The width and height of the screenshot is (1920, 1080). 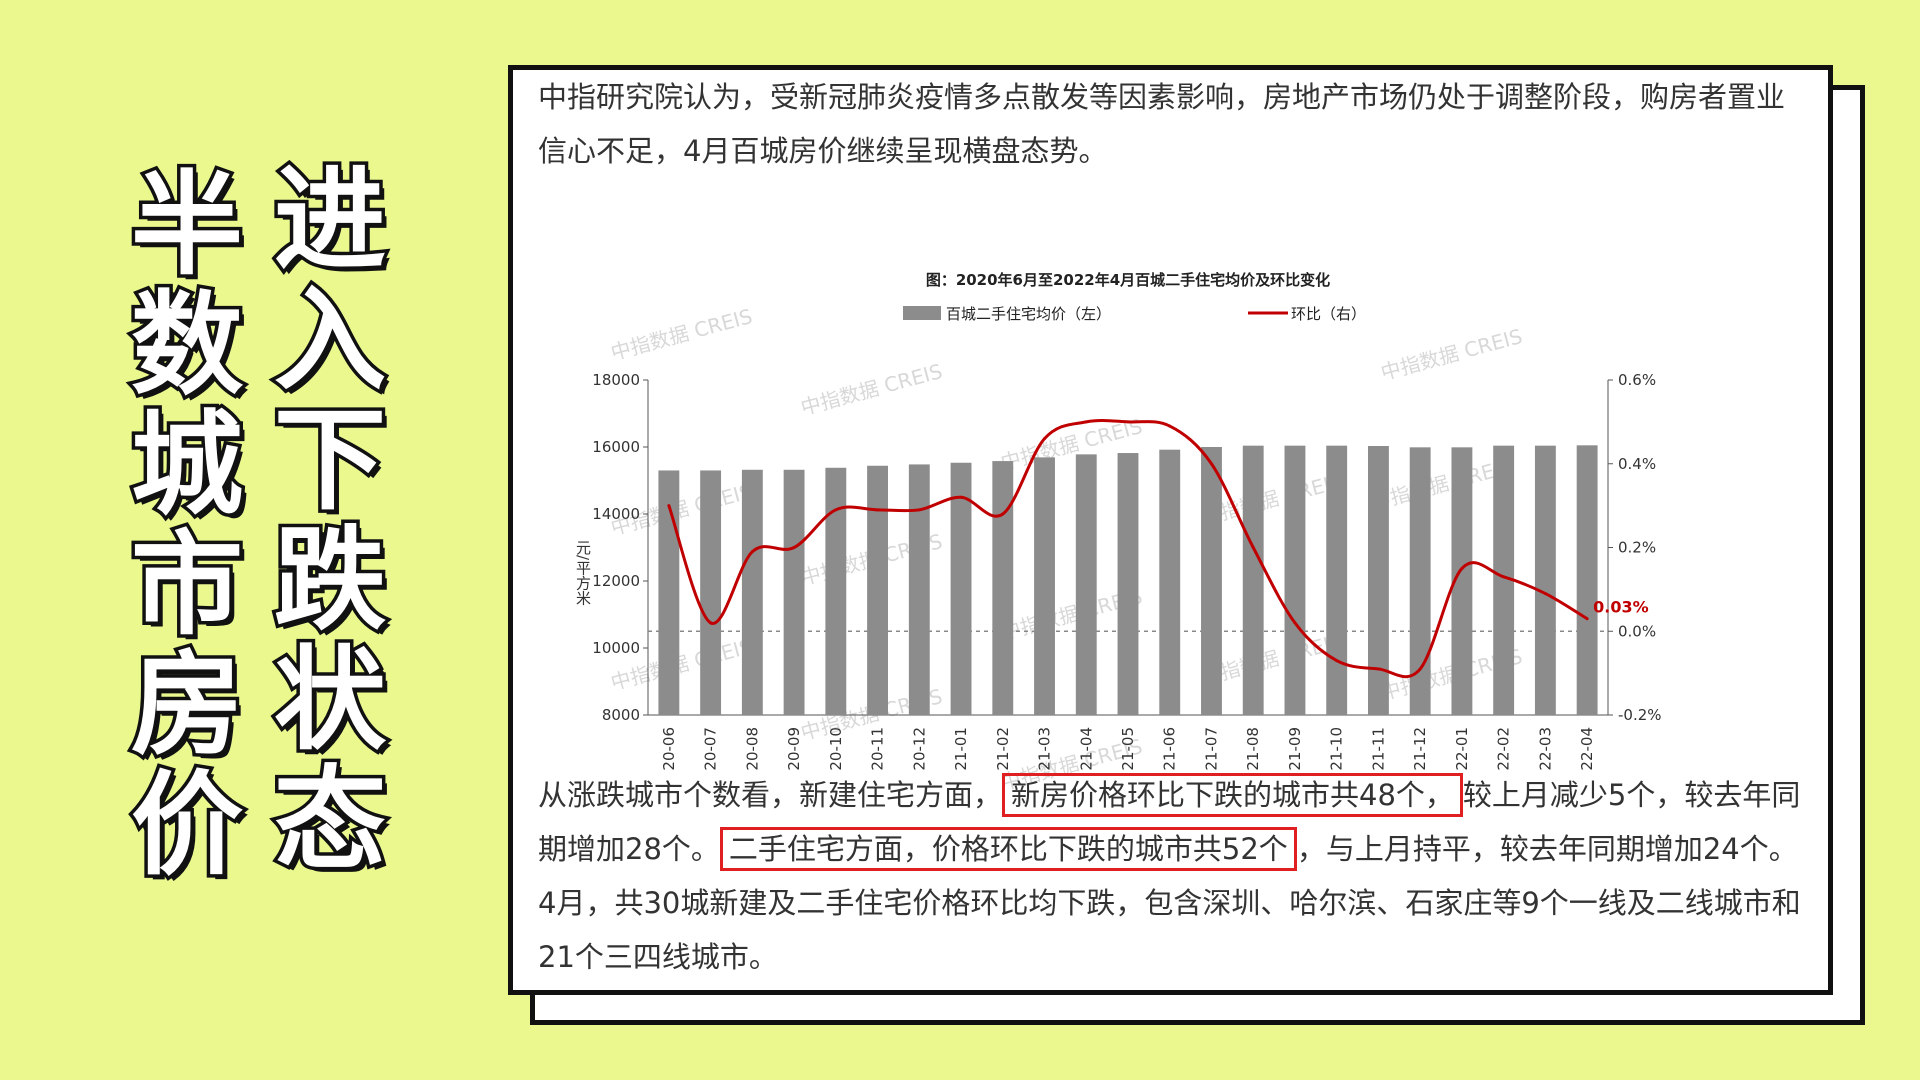 What do you see at coordinates (177, 525) in the screenshot?
I see `headline-line-1: 半数城市房价` at bounding box center [177, 525].